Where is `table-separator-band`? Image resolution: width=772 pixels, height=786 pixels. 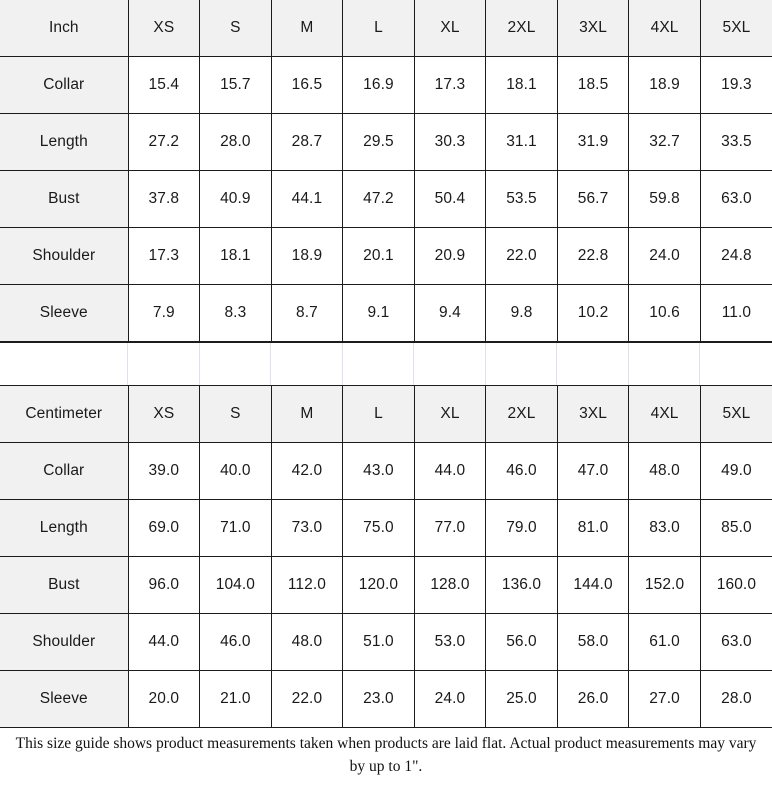 table-separator-band is located at coordinates (386, 364).